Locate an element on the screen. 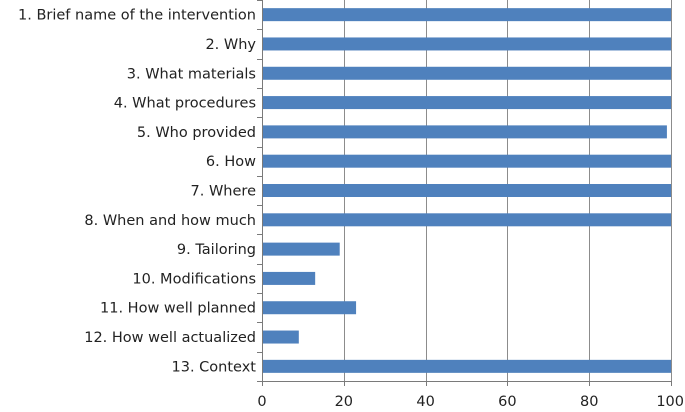  x-tick-label-60: 60 is located at coordinates (507, 402).